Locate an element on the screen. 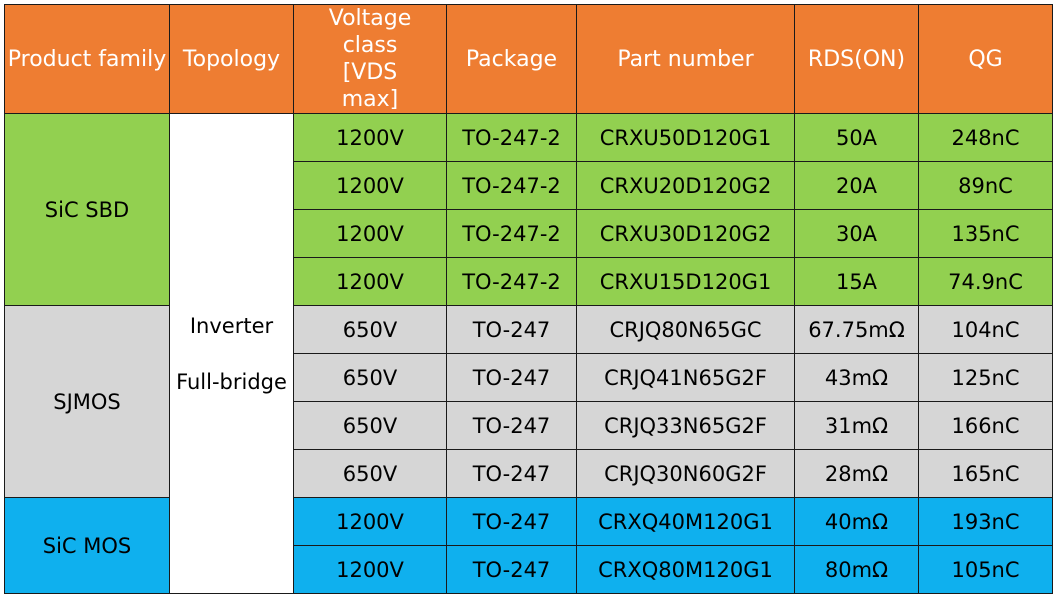  rds-cell: 40mΩ is located at coordinates (856, 521).